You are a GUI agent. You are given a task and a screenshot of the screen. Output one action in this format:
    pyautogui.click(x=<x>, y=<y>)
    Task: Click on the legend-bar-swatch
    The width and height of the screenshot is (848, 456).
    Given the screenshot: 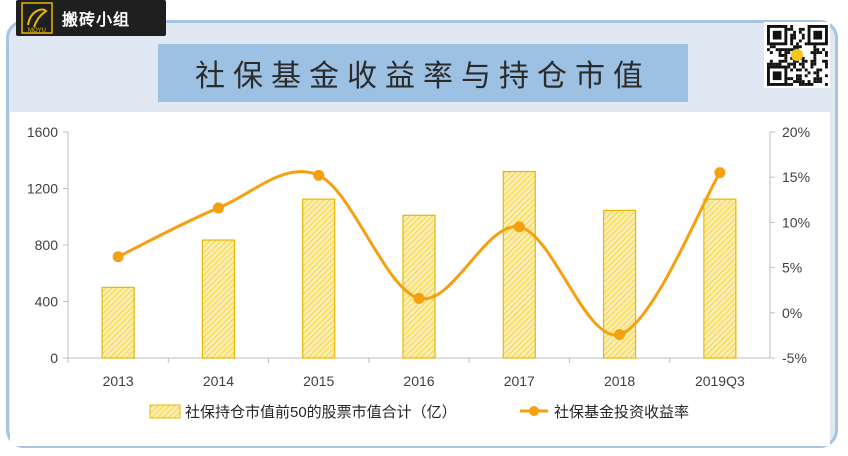 What is the action you would take?
    pyautogui.click(x=165, y=411)
    